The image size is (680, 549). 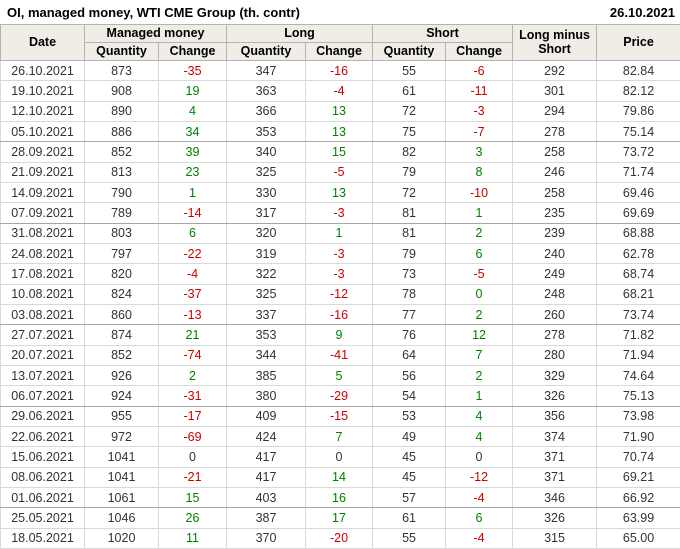 I want to click on cell-long-quantity: 347, so click(x=266, y=71).